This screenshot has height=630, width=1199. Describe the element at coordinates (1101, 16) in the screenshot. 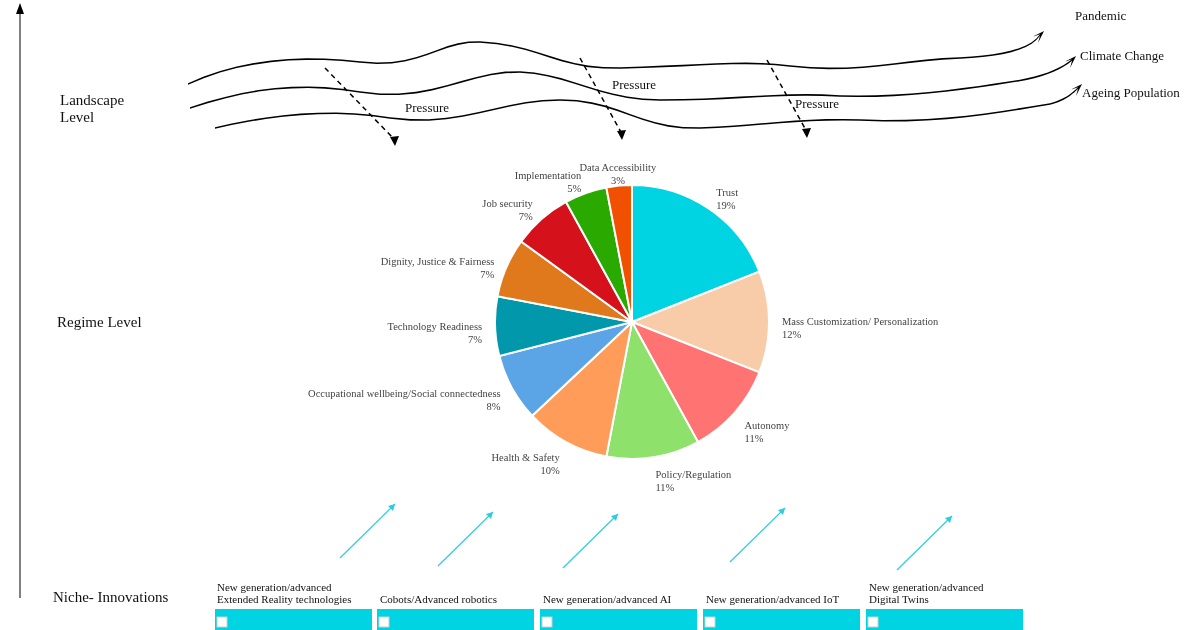

I see `text: Pandemic` at that location.